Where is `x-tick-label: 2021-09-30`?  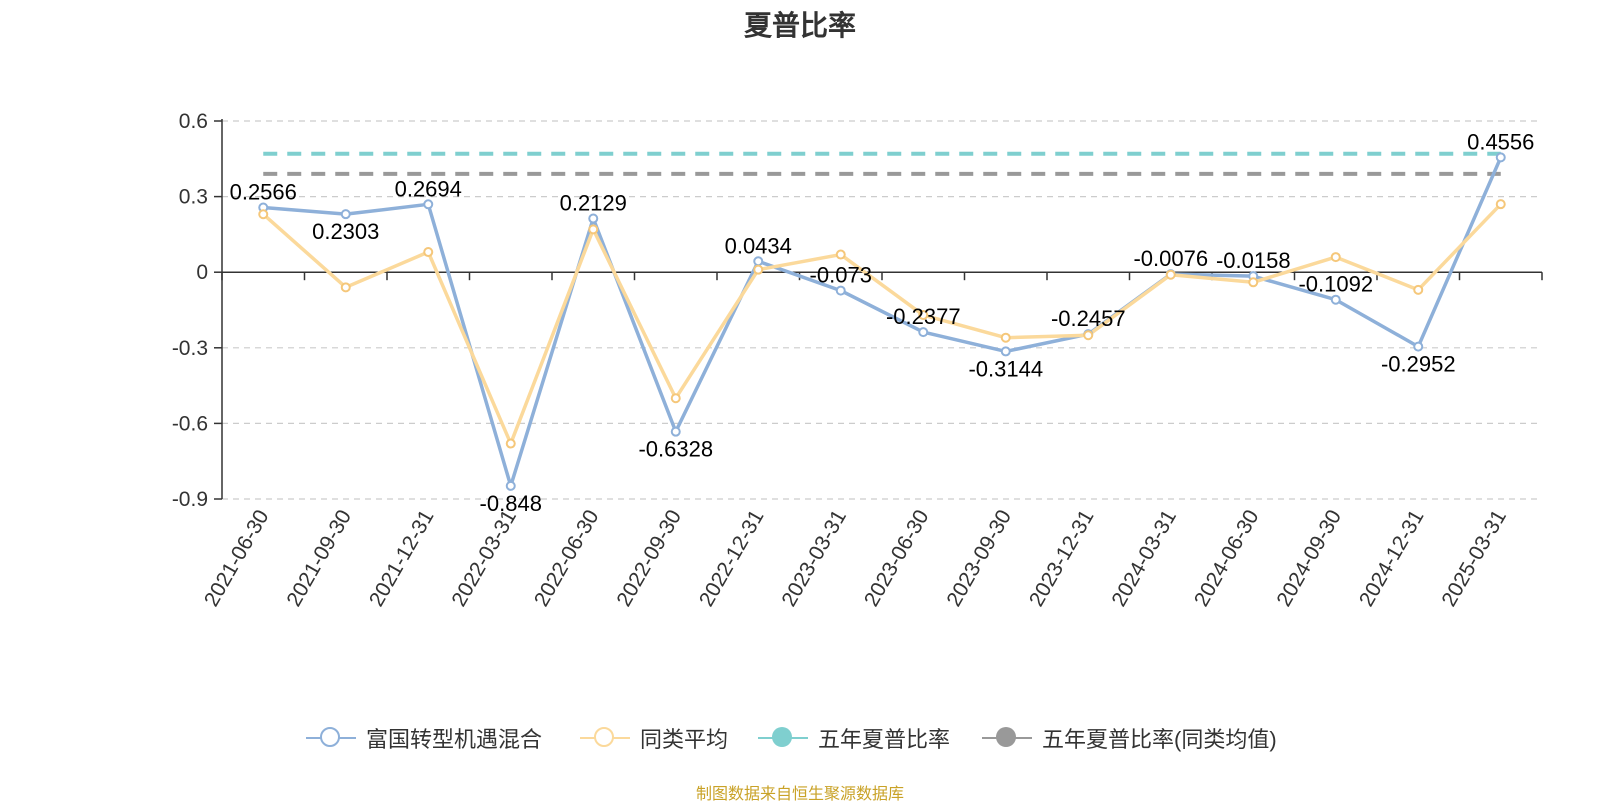
x-tick-label: 2021-09-30 is located at coordinates (319, 558).